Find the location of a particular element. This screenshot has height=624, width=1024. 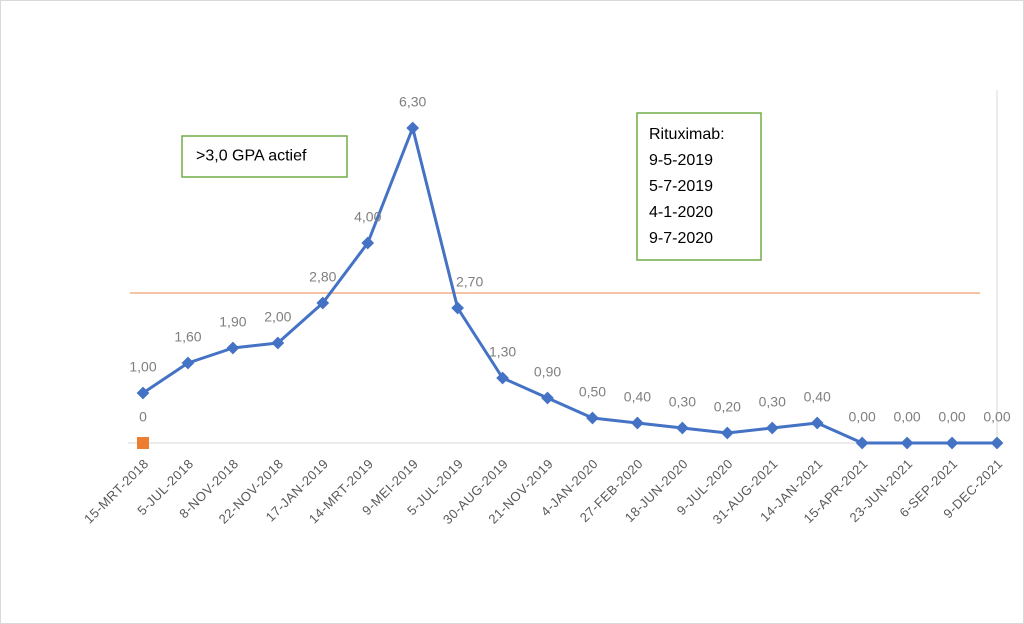

data-label: 1,00 is located at coordinates (142, 367).